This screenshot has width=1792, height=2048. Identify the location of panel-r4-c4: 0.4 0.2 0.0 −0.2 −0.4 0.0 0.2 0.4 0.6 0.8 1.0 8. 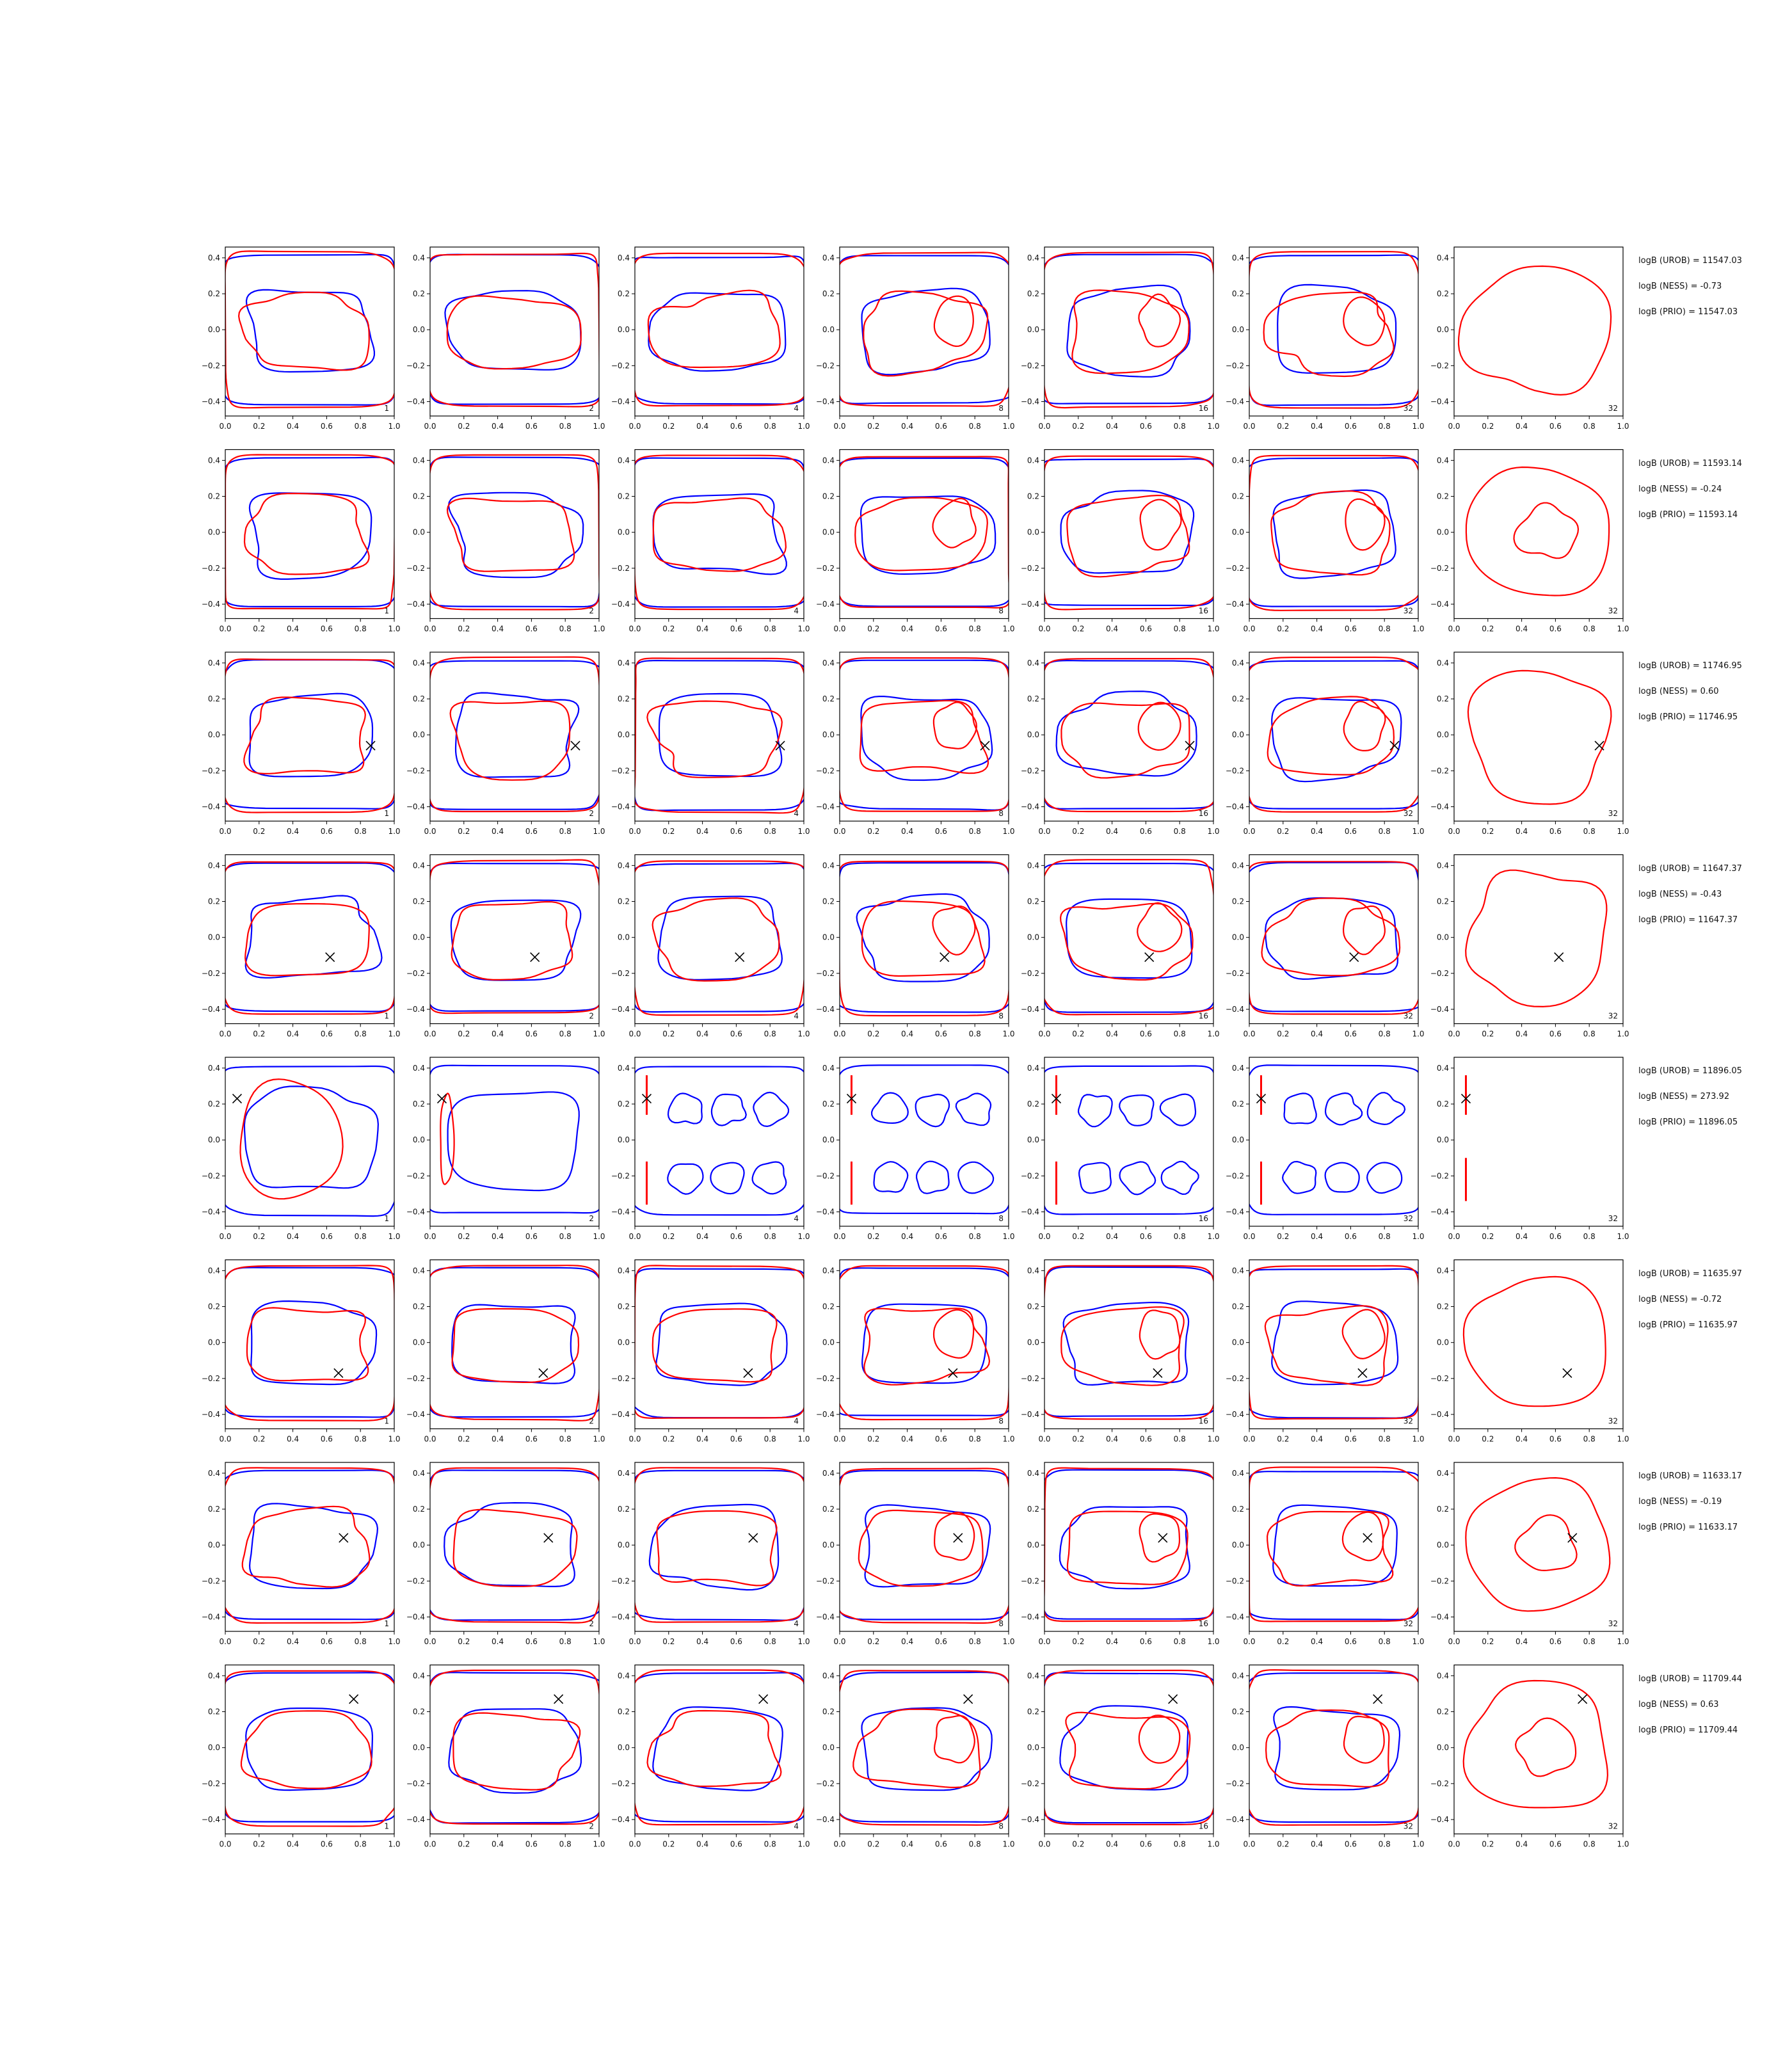
(915, 946).